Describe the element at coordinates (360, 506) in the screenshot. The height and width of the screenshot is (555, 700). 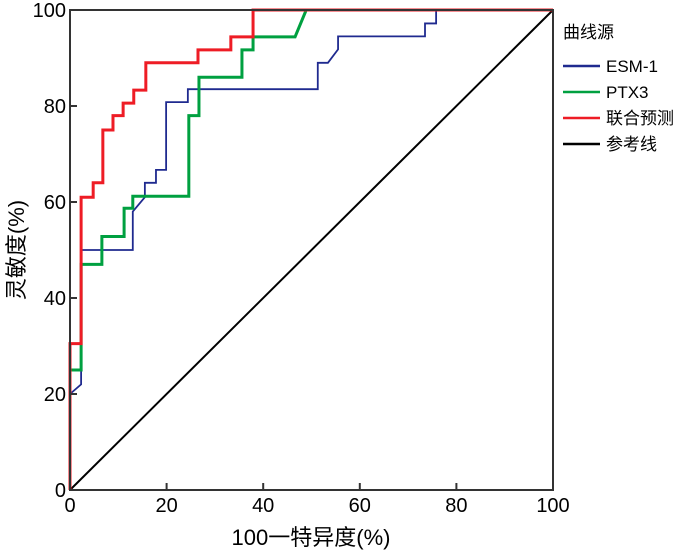
I see `x-tick-label: 60` at that location.